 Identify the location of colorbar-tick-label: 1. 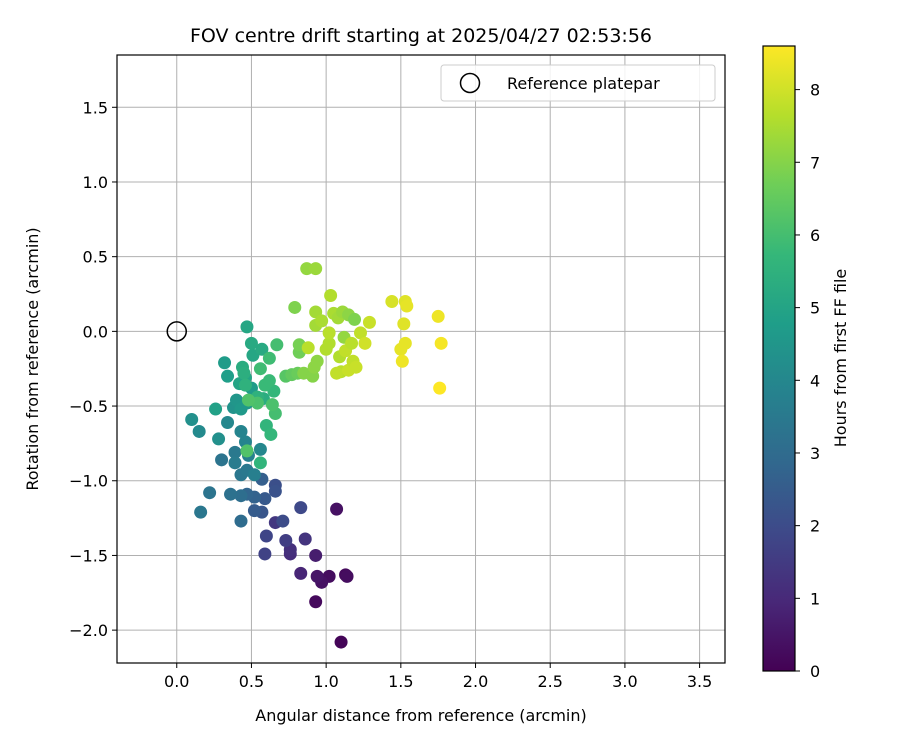
(815, 598).